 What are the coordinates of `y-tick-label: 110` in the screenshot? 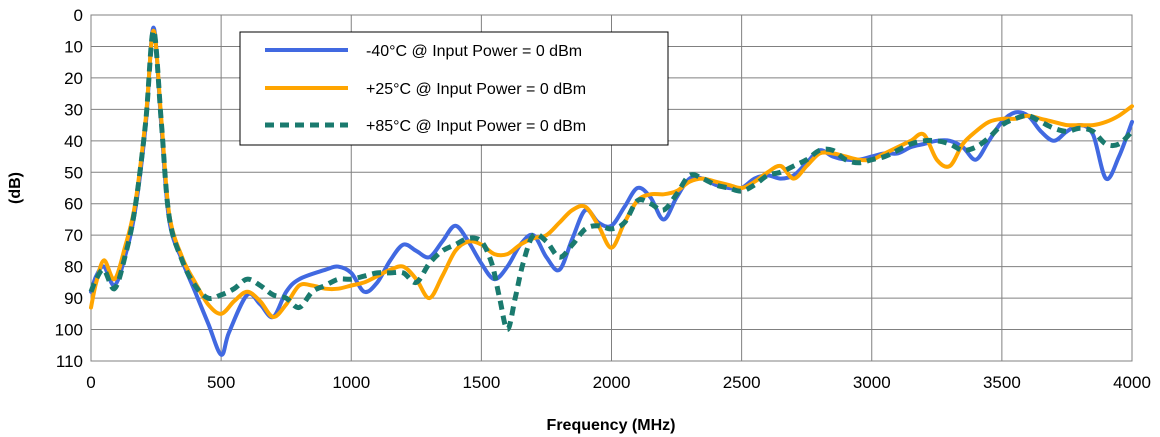 It's located at (69, 361).